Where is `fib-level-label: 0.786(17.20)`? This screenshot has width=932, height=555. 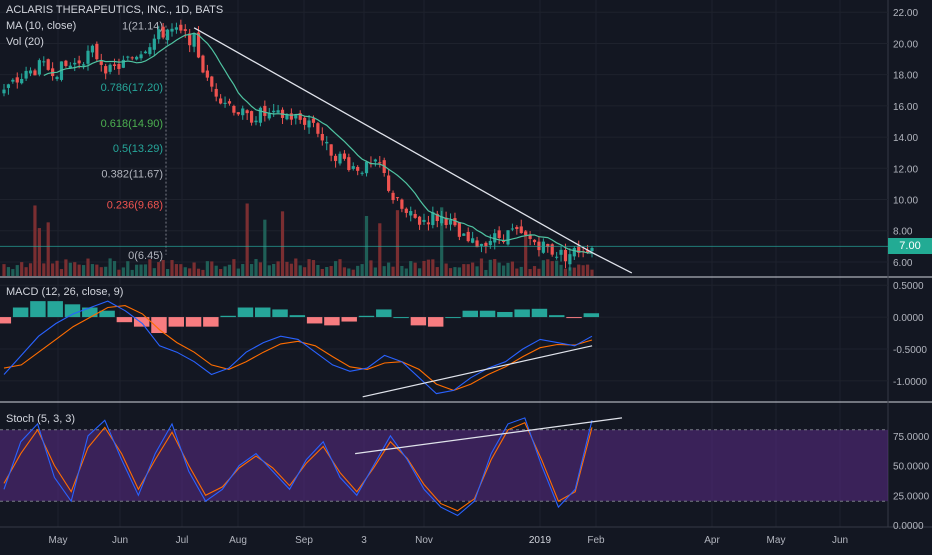
fib-level-label: 0.786(17.20) is located at coordinates (132, 88).